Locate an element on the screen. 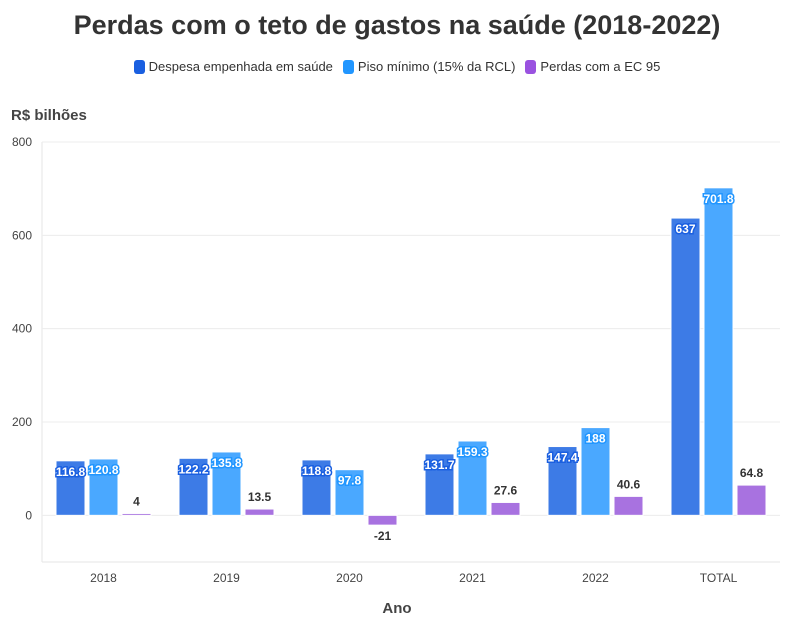 This screenshot has height=642, width=794. legend-item: Despesa empenhada em saúde is located at coordinates (233, 66).